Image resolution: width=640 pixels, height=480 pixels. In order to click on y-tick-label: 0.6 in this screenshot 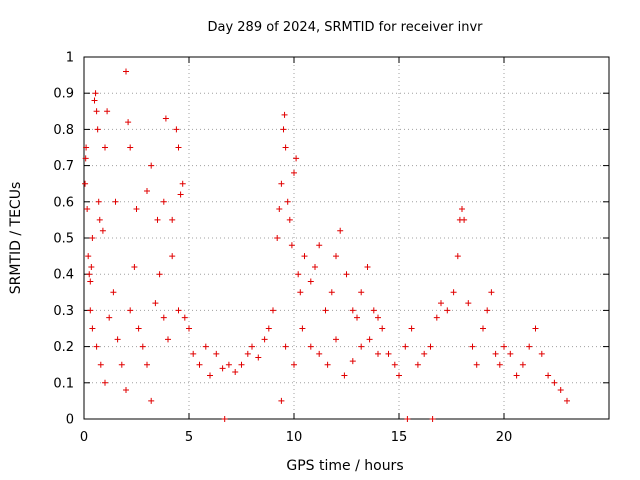, I will do `click(63, 202)`.